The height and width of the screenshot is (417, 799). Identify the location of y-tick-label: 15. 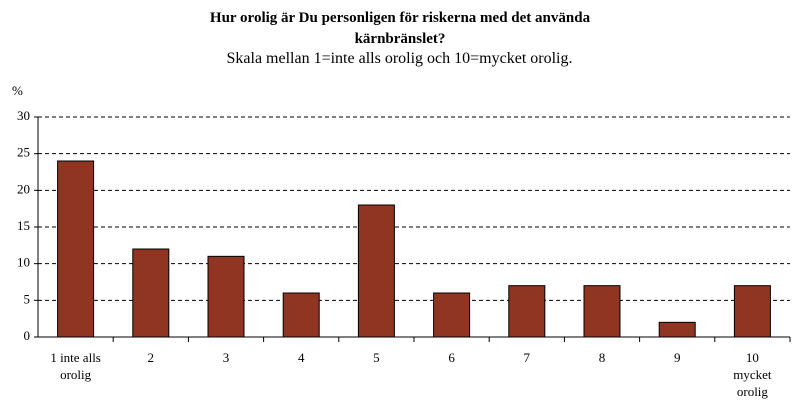
(23, 225).